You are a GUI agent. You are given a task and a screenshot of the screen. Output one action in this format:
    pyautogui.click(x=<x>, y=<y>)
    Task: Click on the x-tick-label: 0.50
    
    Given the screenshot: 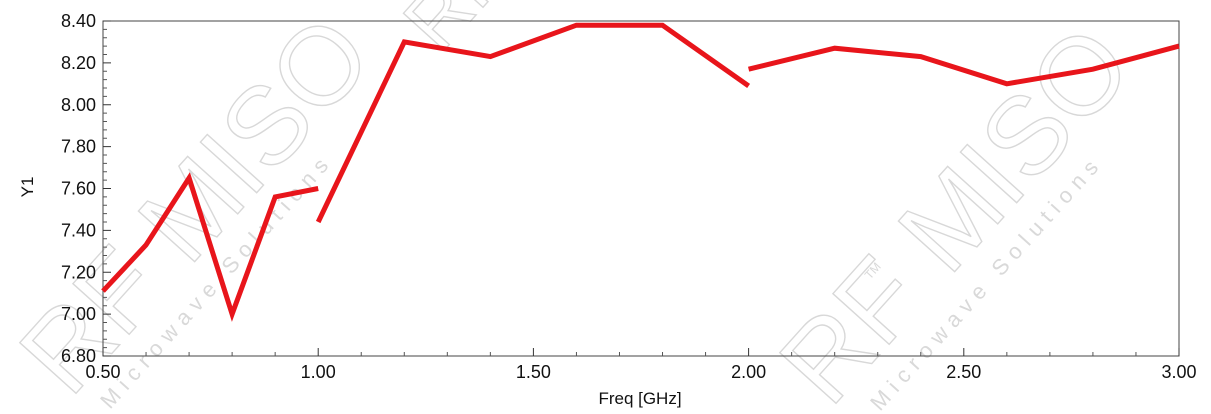 What is the action you would take?
    pyautogui.click(x=102, y=372)
    